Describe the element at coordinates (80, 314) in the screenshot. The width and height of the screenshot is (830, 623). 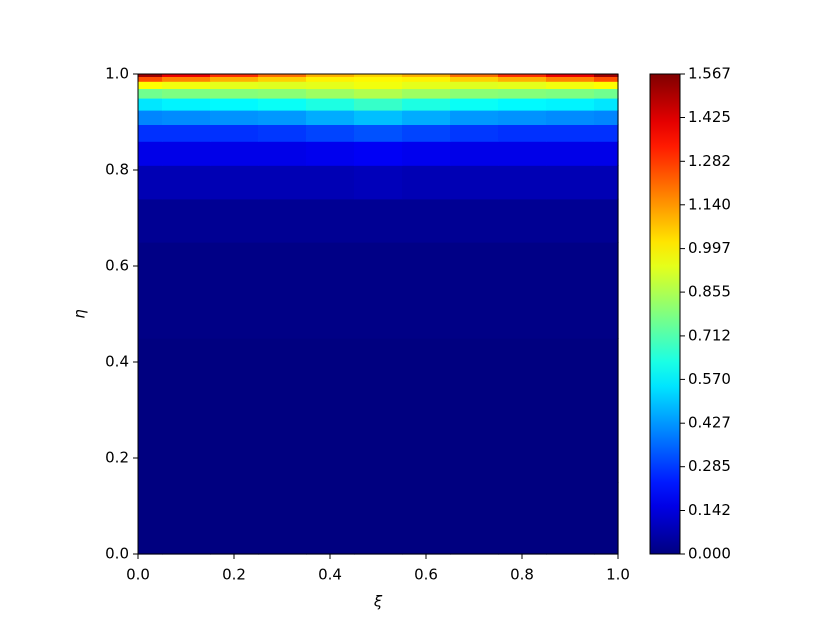
I see `y-axis-label: η` at that location.